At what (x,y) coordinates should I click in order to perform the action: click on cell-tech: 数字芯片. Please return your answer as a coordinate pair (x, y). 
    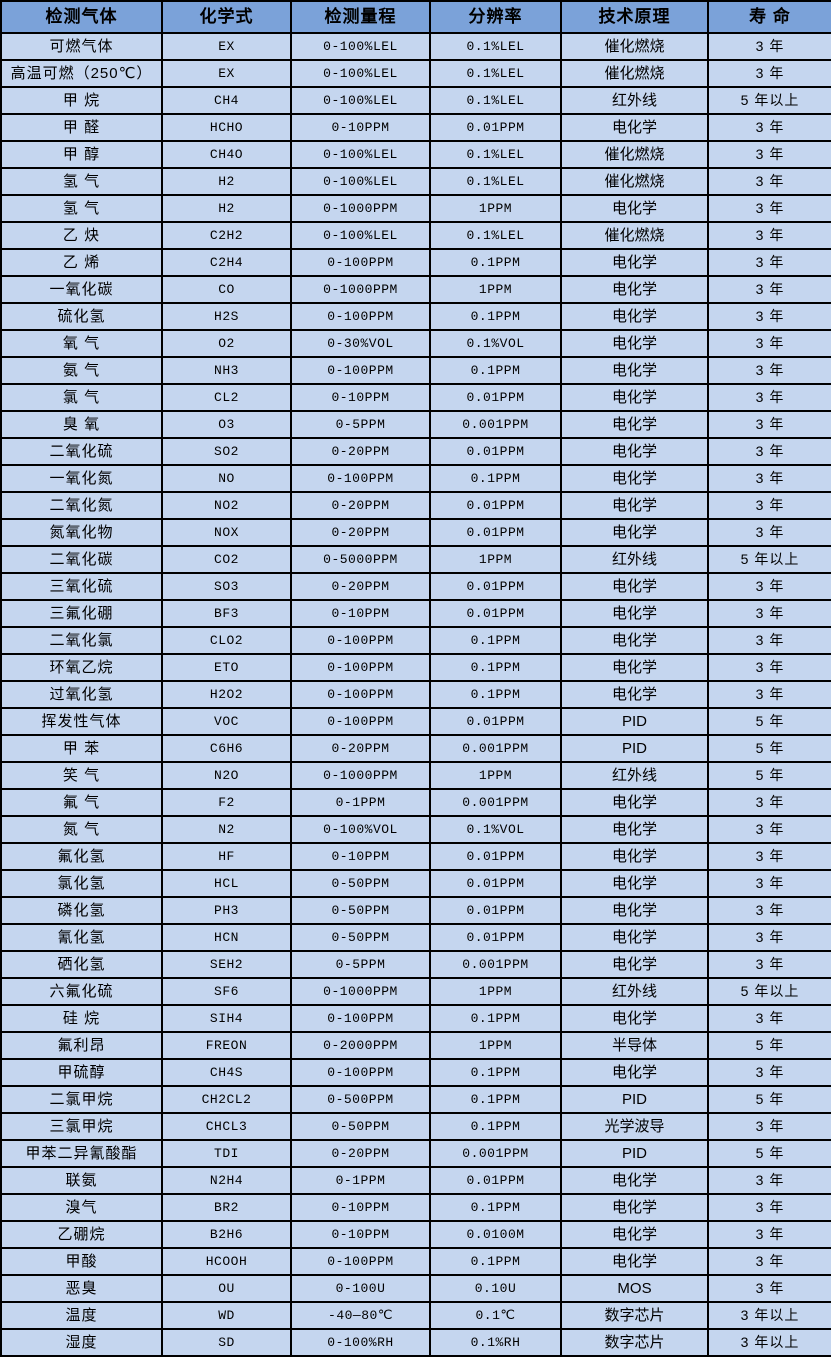
    Looking at the image, I should click on (634, 1342).